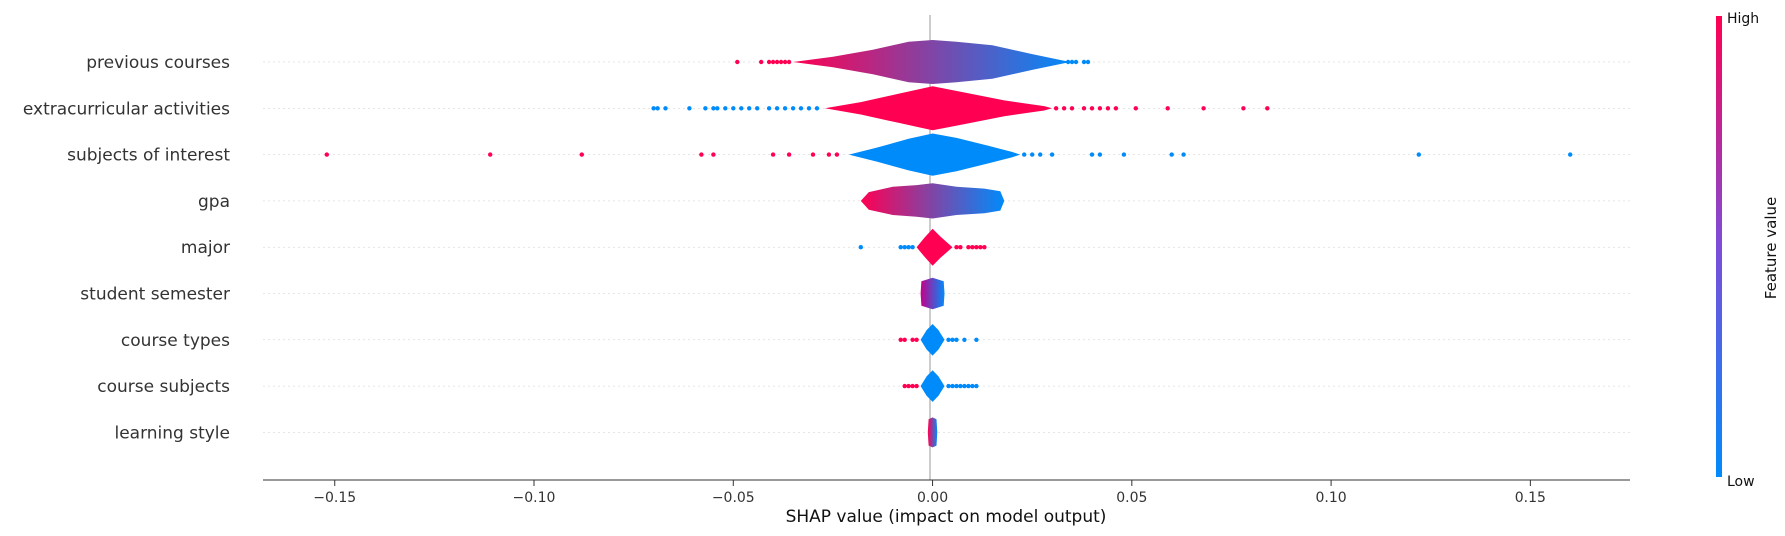 The width and height of the screenshot is (1785, 536). I want to click on violin-series, so click(932, 244).